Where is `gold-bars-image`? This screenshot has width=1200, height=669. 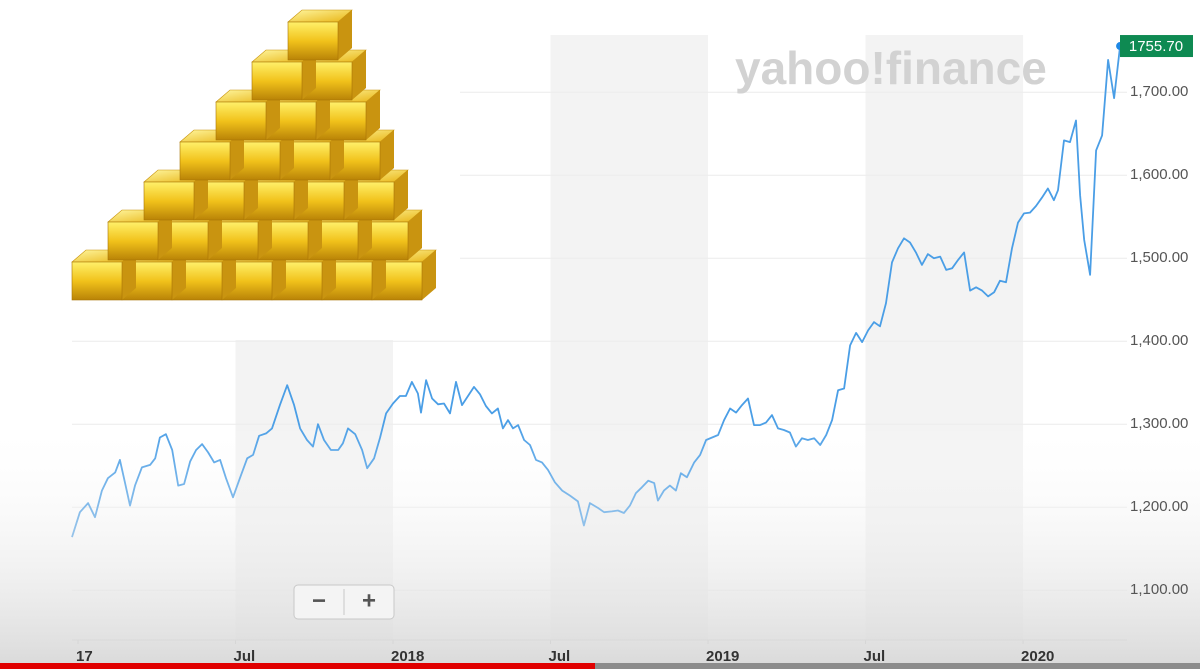 gold-bars-image is located at coordinates (254, 155).